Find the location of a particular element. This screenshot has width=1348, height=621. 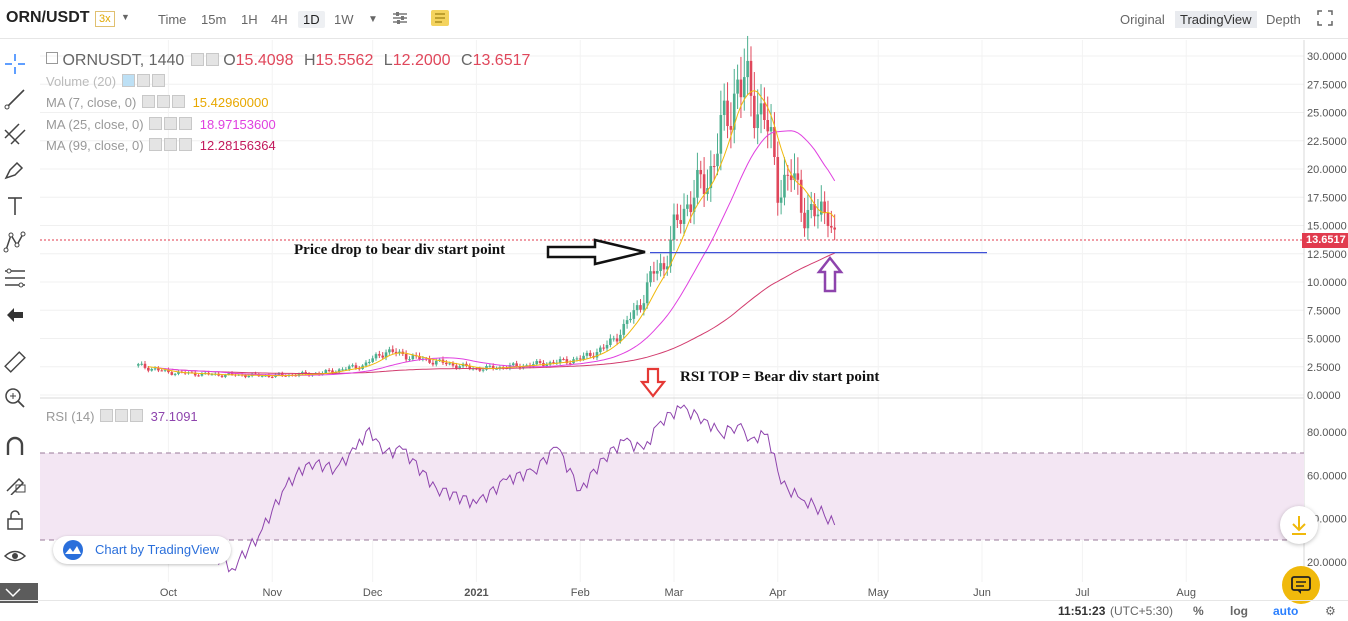

timeframe-time: Time is located at coordinates (172, 19).